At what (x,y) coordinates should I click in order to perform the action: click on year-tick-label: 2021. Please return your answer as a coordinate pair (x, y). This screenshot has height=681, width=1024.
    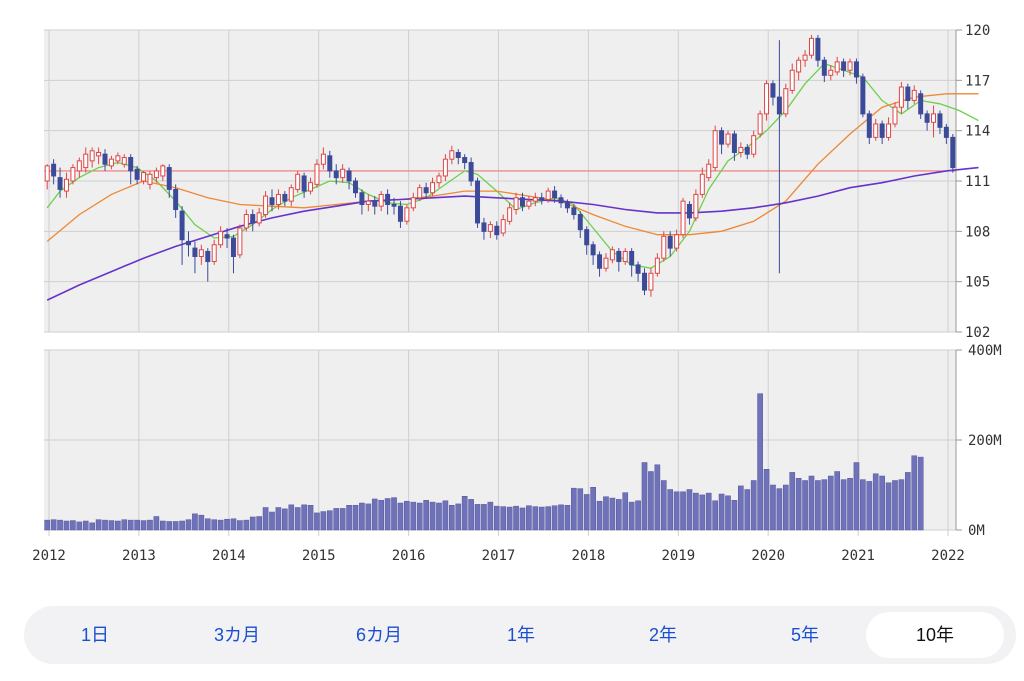
    Looking at the image, I should click on (858, 556).